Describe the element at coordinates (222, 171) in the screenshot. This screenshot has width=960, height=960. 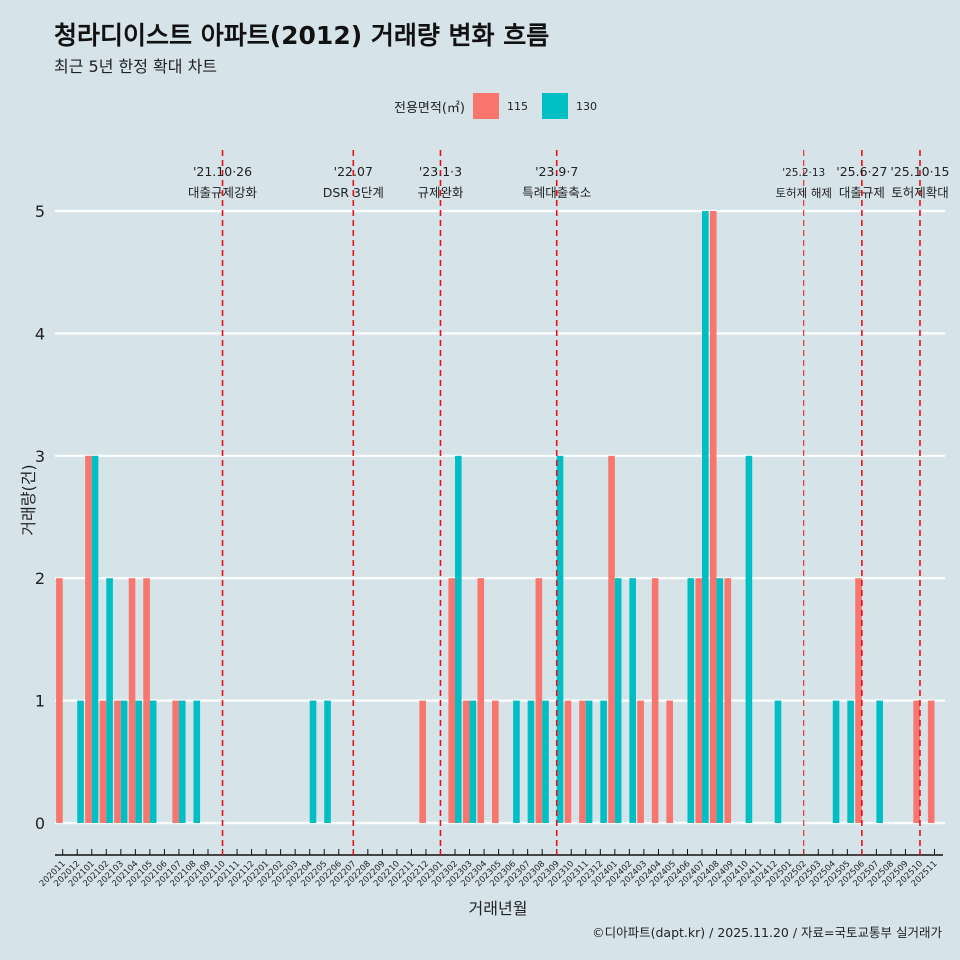
I see `annotation-date: '21.10·26` at that location.